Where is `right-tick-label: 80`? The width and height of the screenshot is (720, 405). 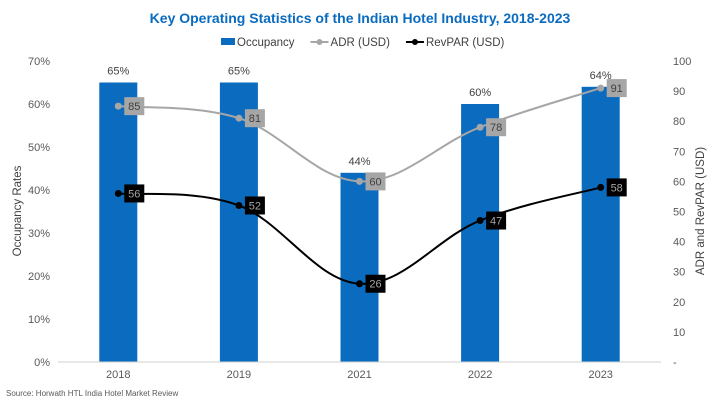
right-tick-label: 80 is located at coordinates (679, 122).